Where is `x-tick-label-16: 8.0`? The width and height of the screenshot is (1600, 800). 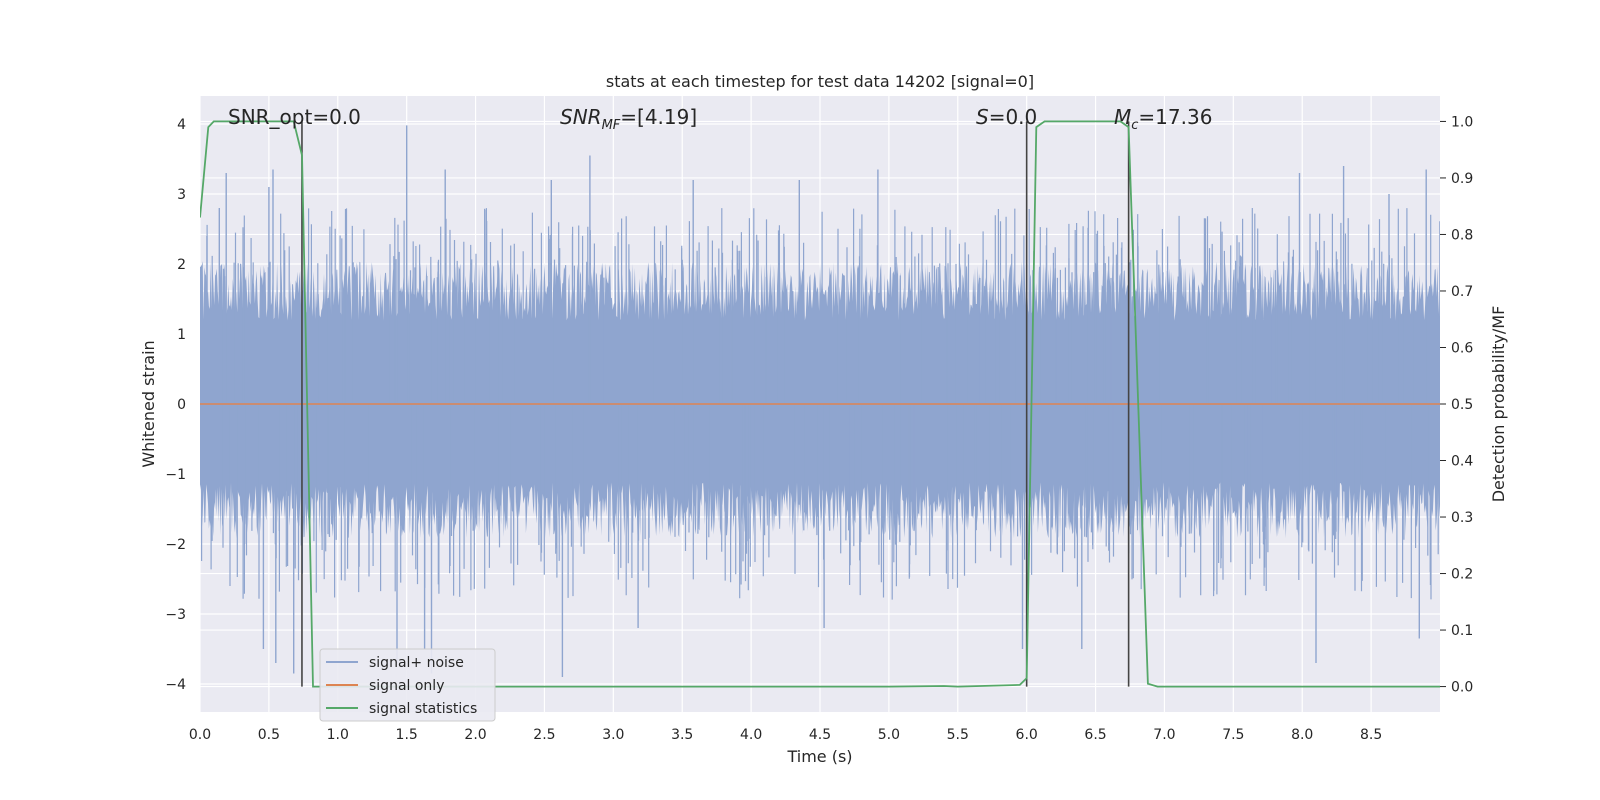
x-tick-label-16: 8.0 is located at coordinates (1302, 735).